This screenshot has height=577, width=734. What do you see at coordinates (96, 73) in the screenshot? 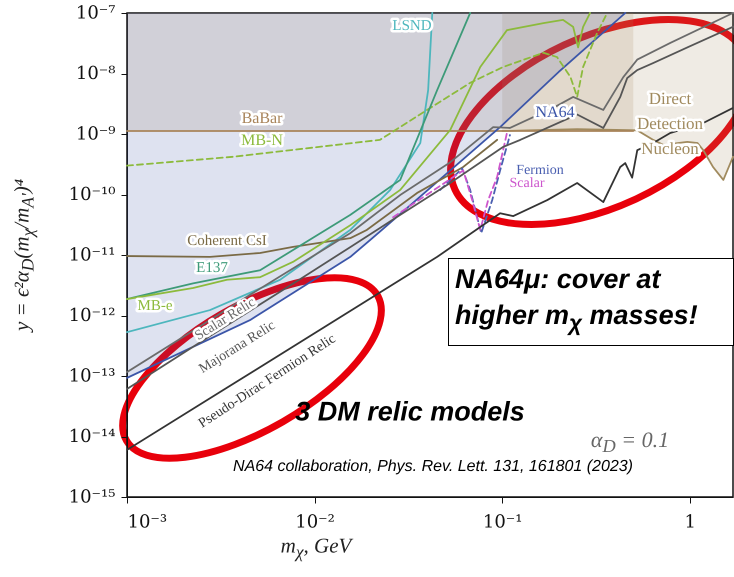
I see `y-tick-label: 10⁻⁸` at bounding box center [96, 73].